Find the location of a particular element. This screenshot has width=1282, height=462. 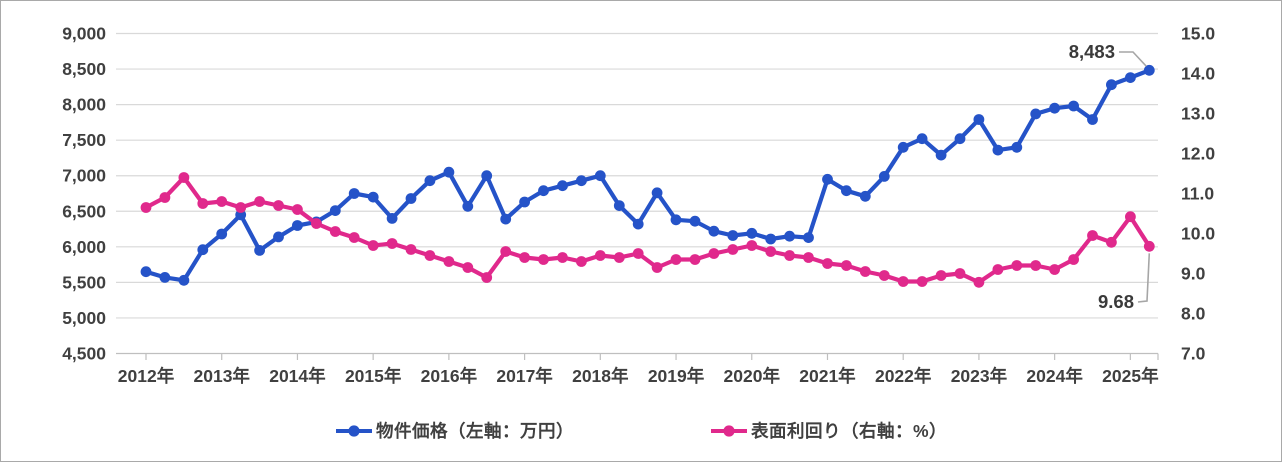

price-annotation-leader is located at coordinates (1133, 59).